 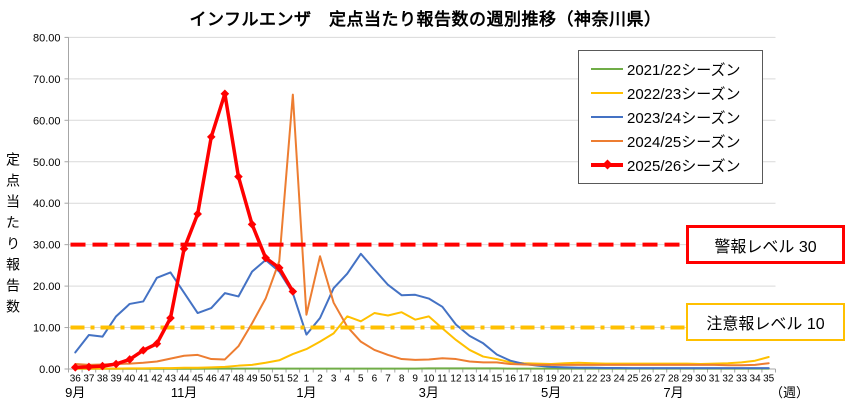 What do you see at coordinates (620, 379) in the screenshot?
I see `week-label: 24` at bounding box center [620, 379].